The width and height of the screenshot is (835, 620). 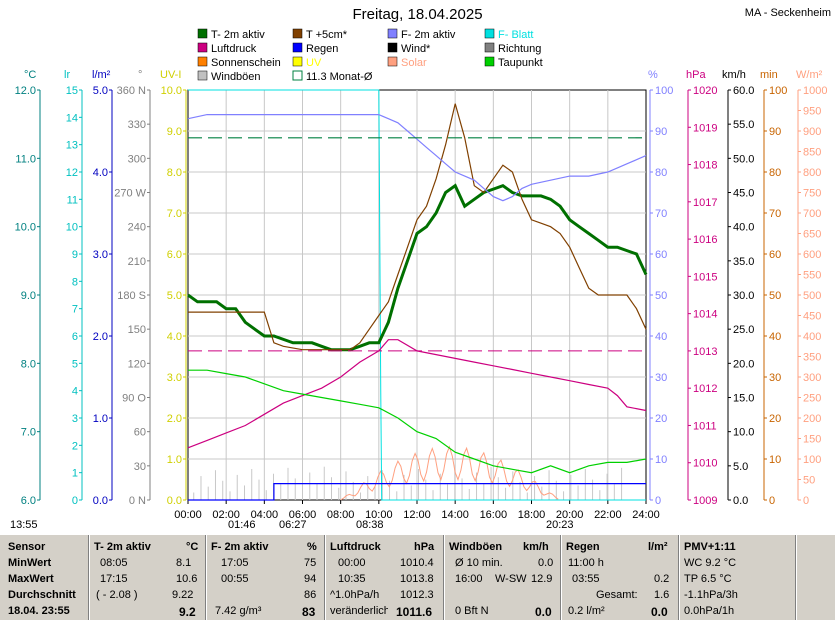 I want to click on min-axis-label: 40, so click(x=775, y=337).